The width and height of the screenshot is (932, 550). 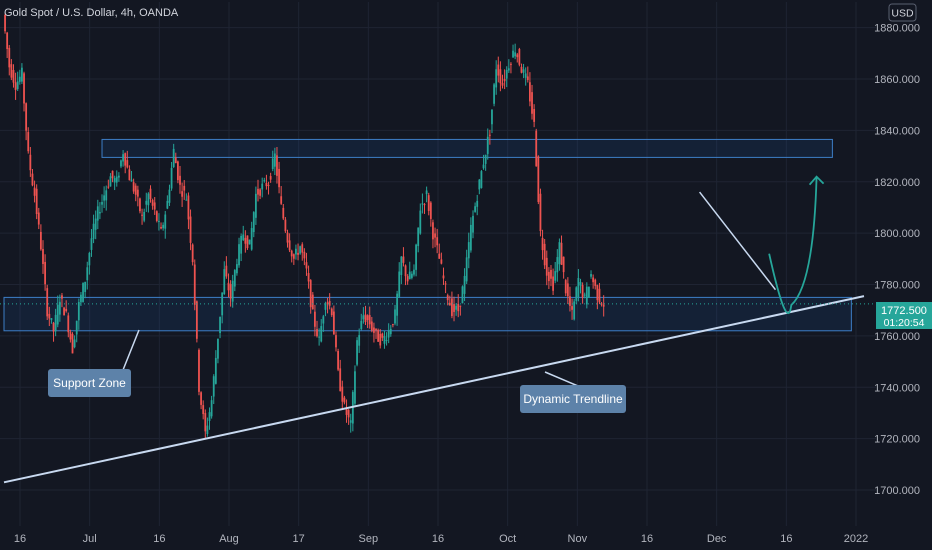 What do you see at coordinates (793, 245) in the screenshot?
I see `projection-arrow` at bounding box center [793, 245].